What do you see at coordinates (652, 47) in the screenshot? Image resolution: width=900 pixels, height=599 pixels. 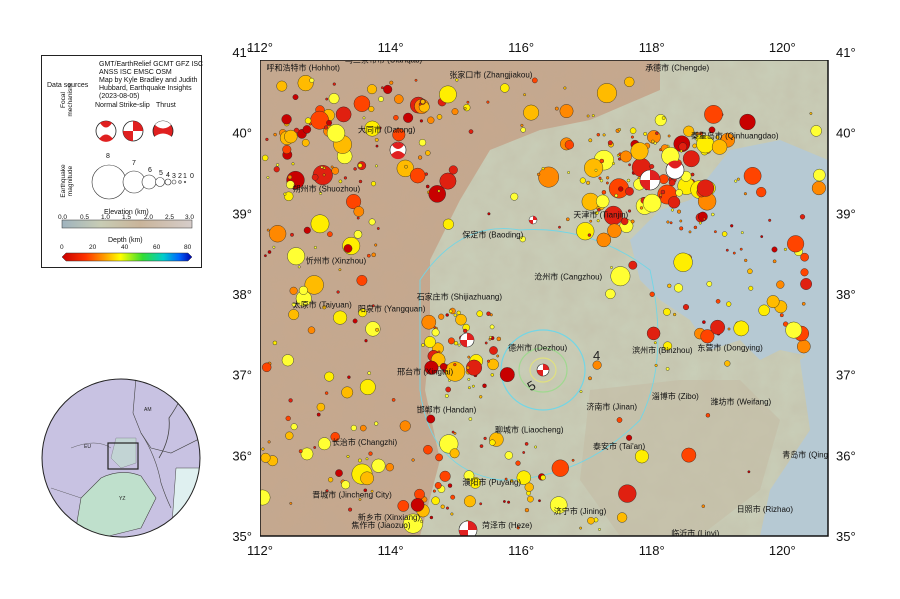 I see `lon-tick-label: 118°` at bounding box center [652, 47].